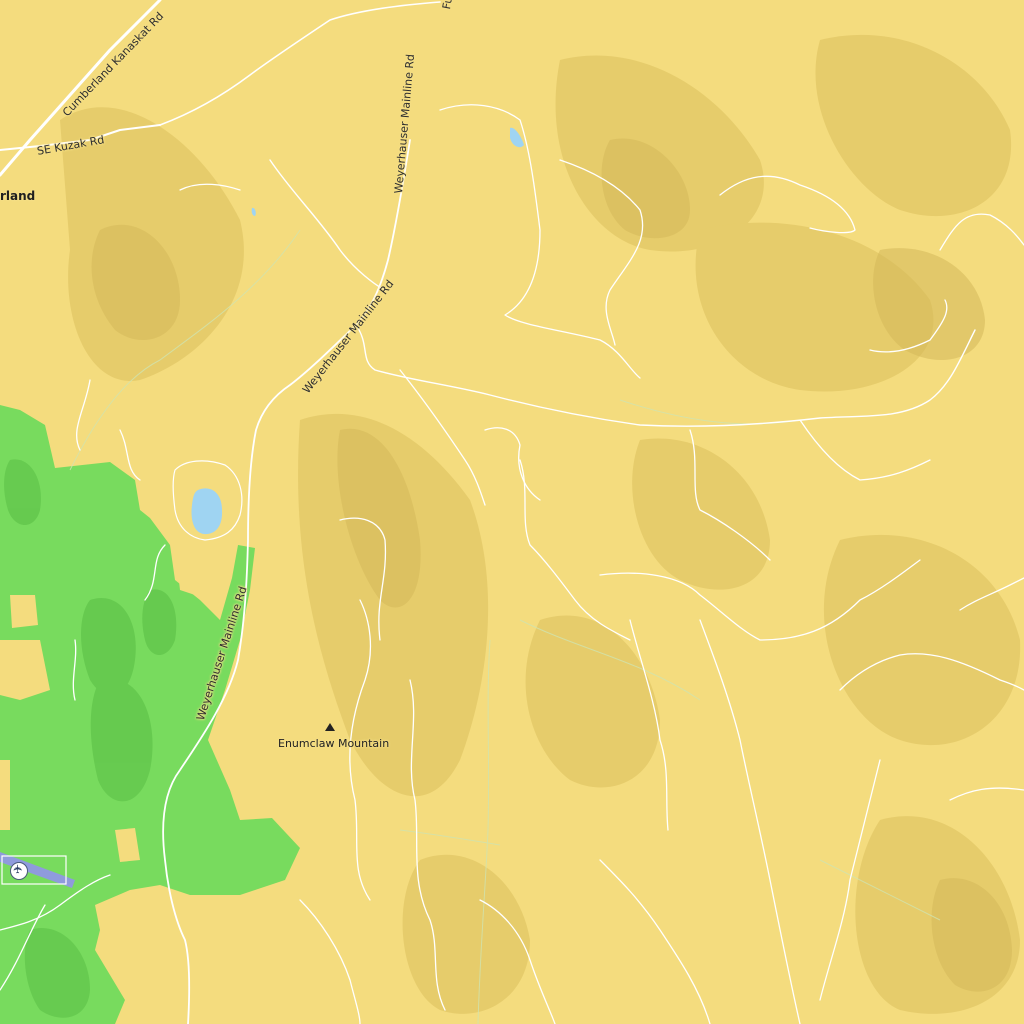 The image size is (1024, 1024). I want to click on road-kuzak, so click(80, 137).